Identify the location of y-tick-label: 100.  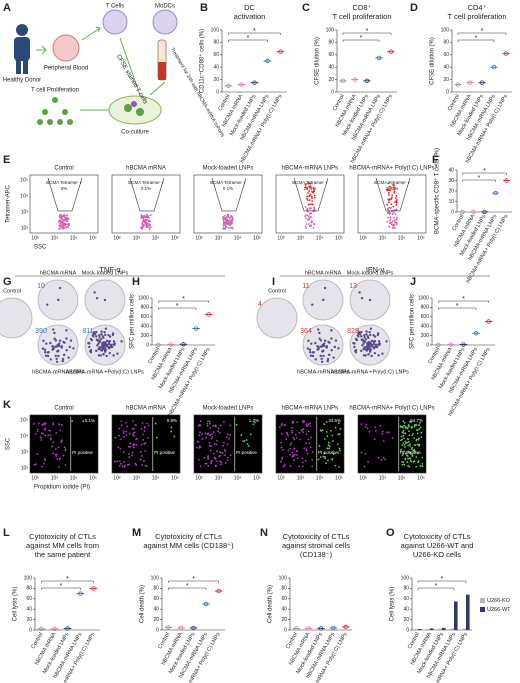
(28, 578).